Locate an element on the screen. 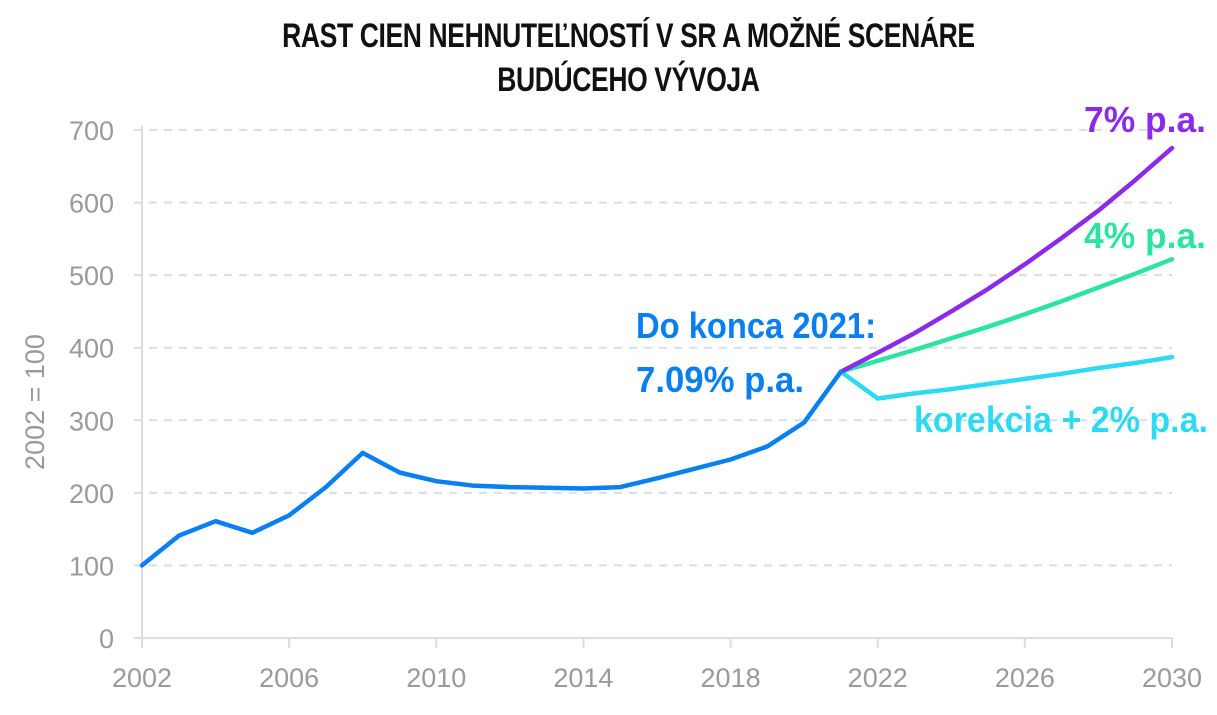 The image size is (1217, 715). chart-title-line2: BUDÚCEHO VÝVOJA is located at coordinates (628, 80).